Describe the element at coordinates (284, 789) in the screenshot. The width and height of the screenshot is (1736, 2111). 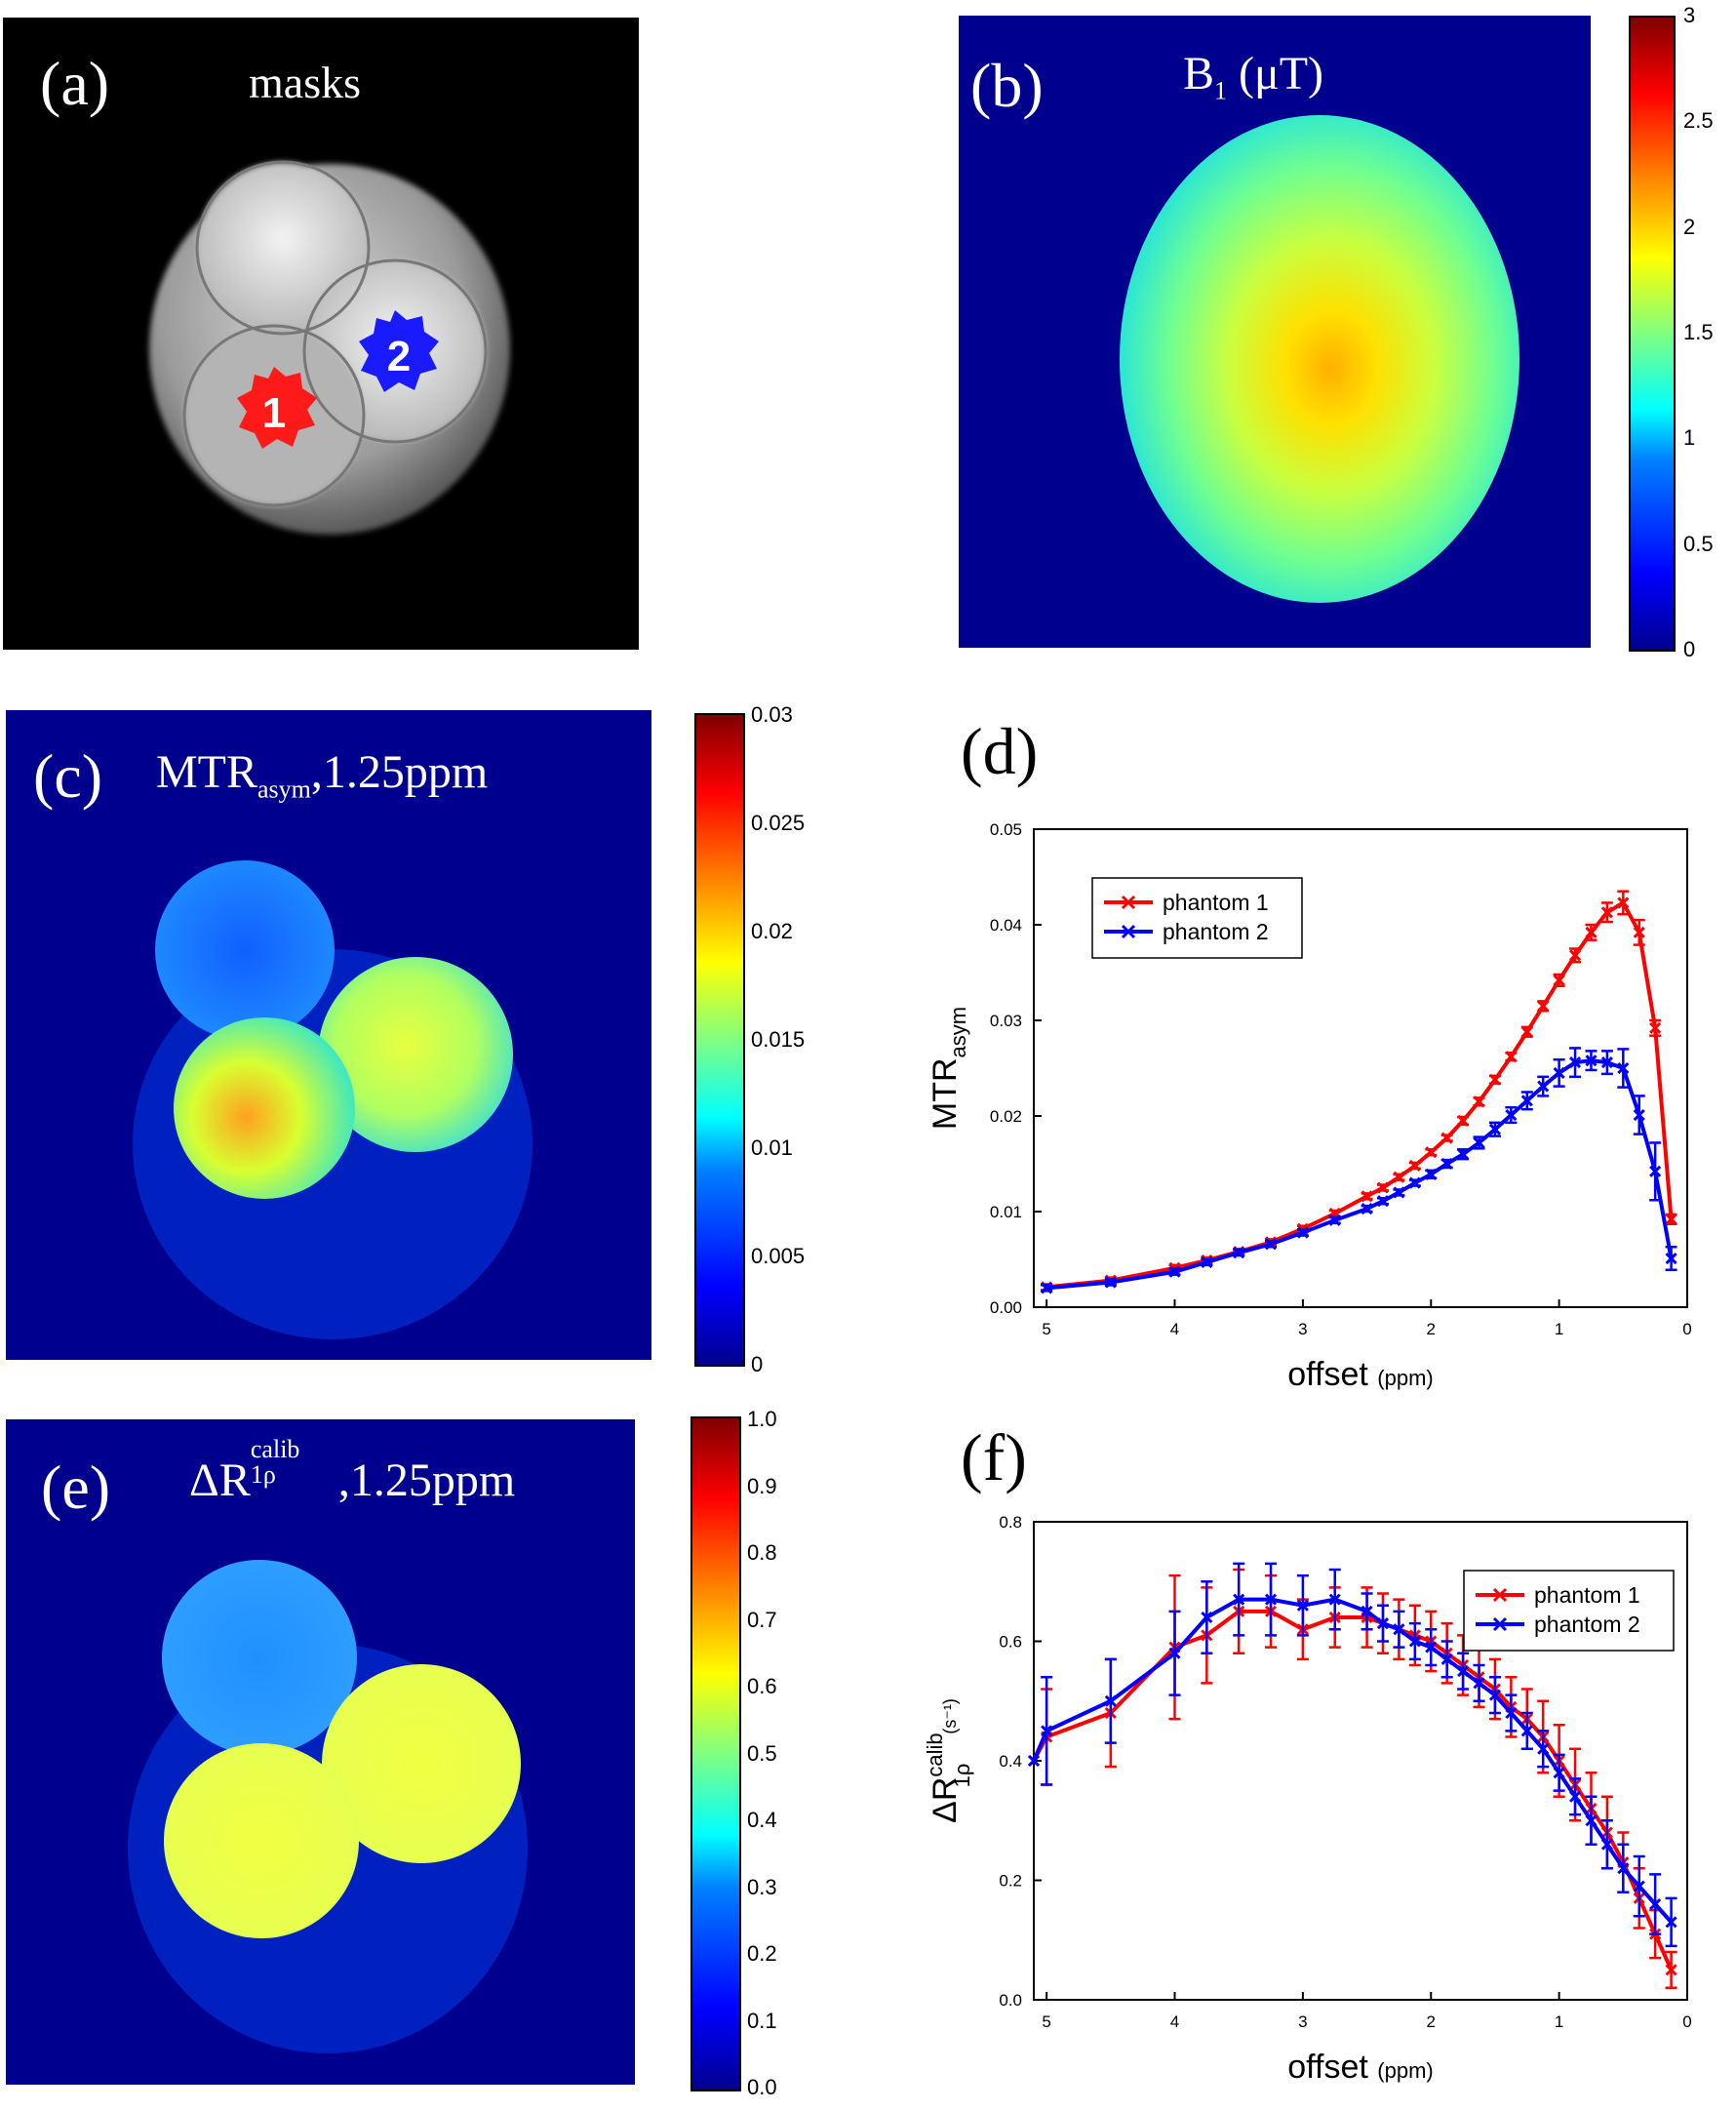
I see `c-title-sub: asym` at that location.